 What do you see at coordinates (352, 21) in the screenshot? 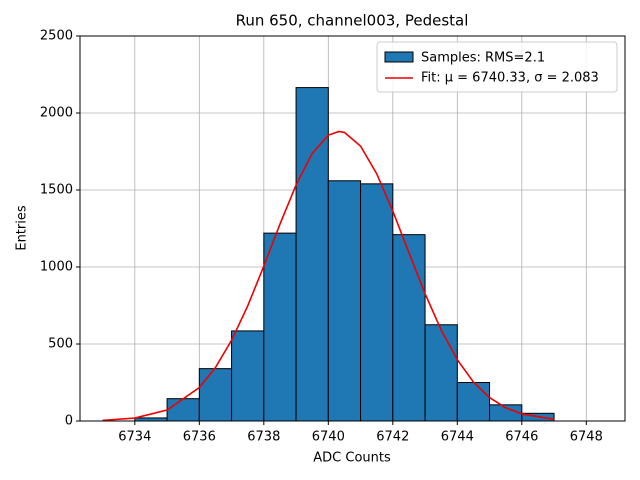
I see `chart-title: Run 650, channel003, Pedestal` at bounding box center [352, 21].